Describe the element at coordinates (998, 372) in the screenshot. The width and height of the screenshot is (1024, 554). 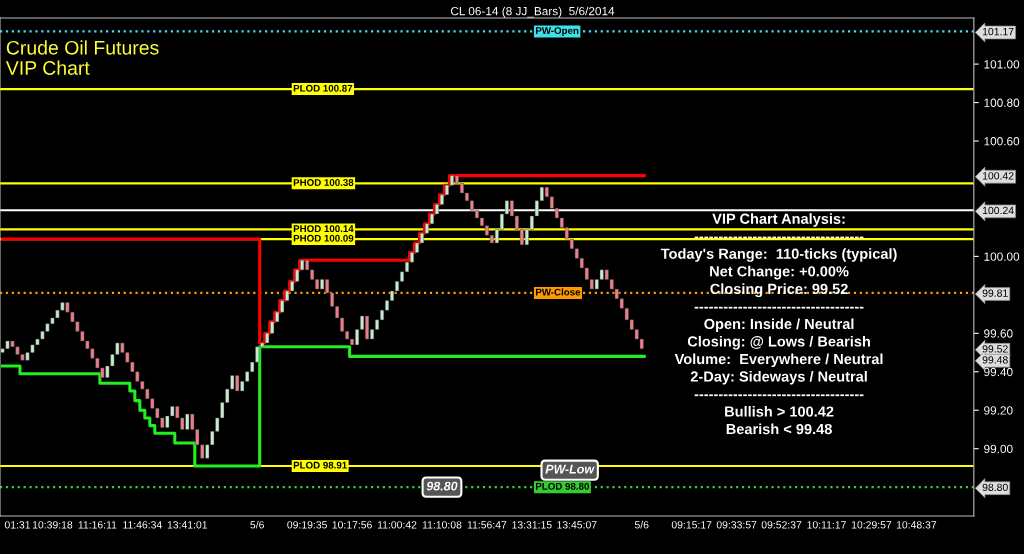
I see `y-tick-label: 99.40` at that location.